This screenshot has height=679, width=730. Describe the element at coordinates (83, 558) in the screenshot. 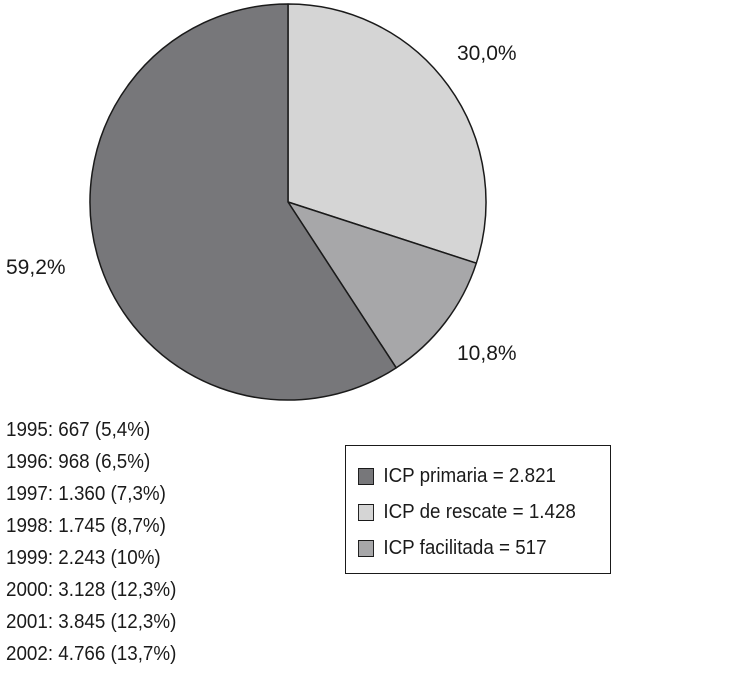

I see `yearly-total-1999: 1999: 2.243 (10%)` at that location.